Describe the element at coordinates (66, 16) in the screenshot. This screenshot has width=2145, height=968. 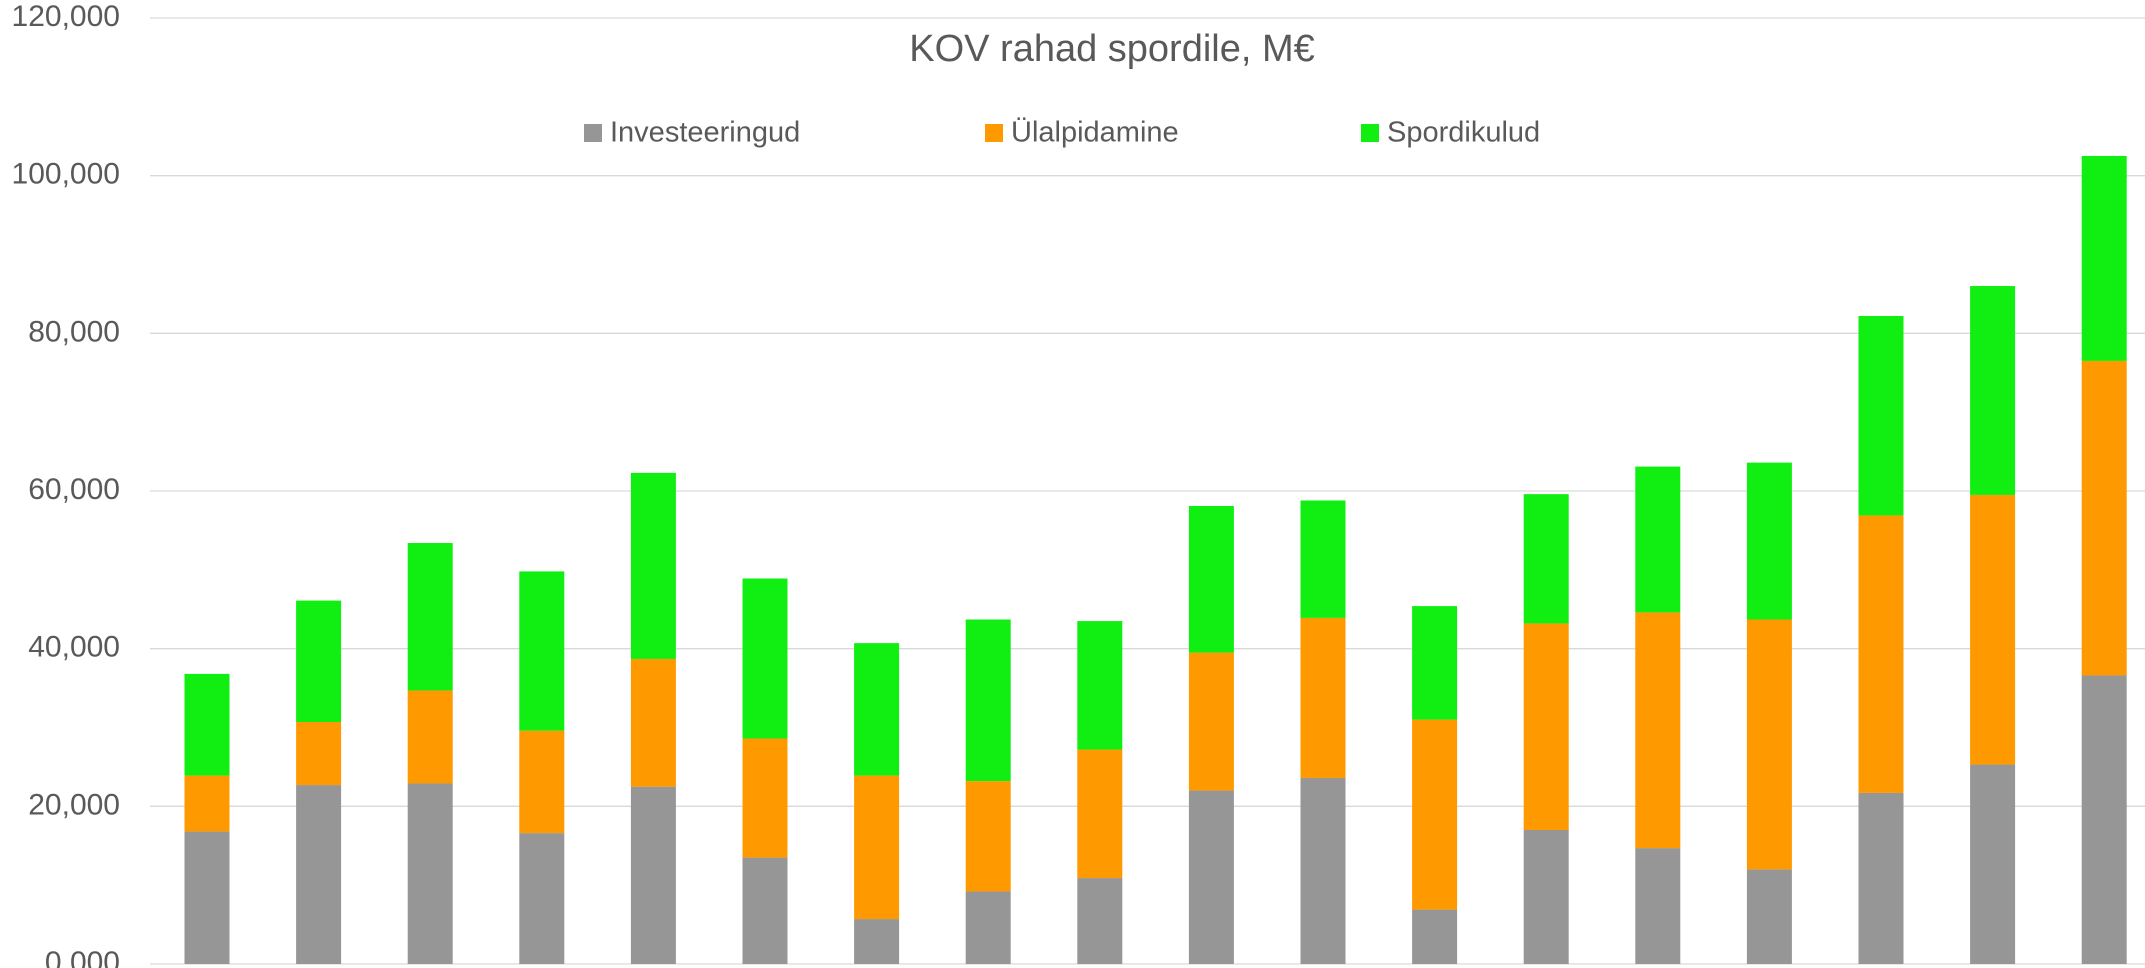
I see `y-tick-label: 120,000` at that location.